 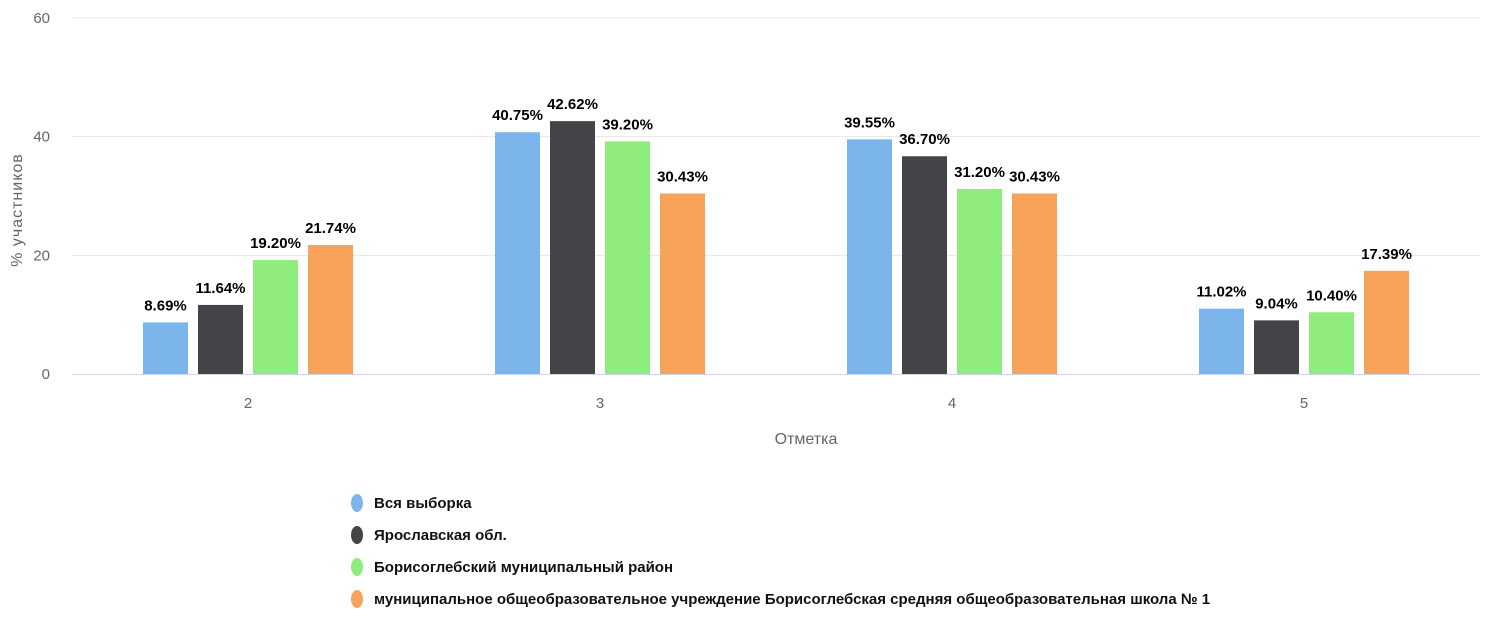 What do you see at coordinates (275, 243) in the screenshot?
I see `data-label: 19.20%` at bounding box center [275, 243].